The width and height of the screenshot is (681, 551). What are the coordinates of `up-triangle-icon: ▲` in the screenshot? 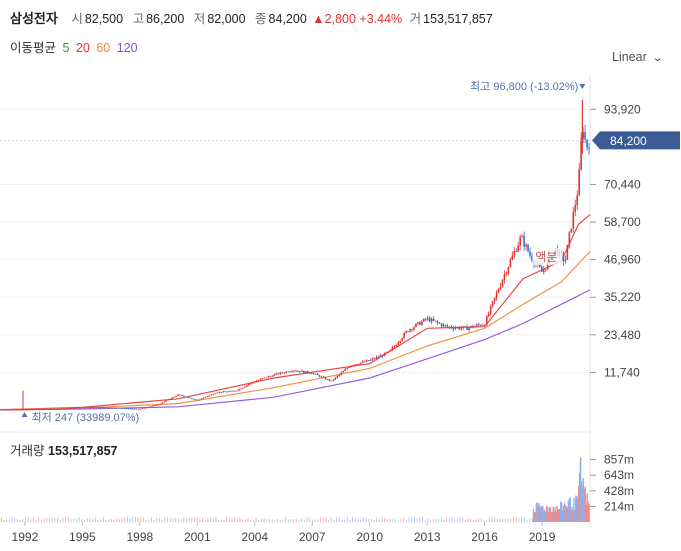 It's located at (318, 19).